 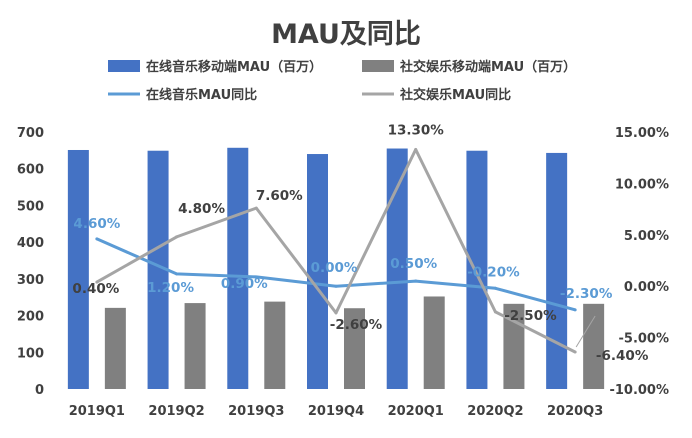 I want to click on data-label-social-yoy: 13.30%, so click(x=416, y=130).